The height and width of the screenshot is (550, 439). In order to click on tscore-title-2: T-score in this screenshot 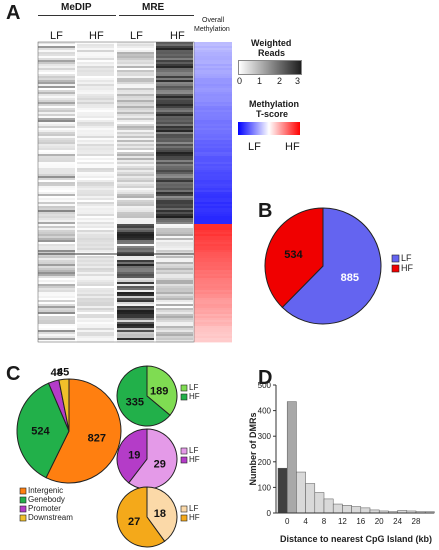, I will do `click(272, 114)`.